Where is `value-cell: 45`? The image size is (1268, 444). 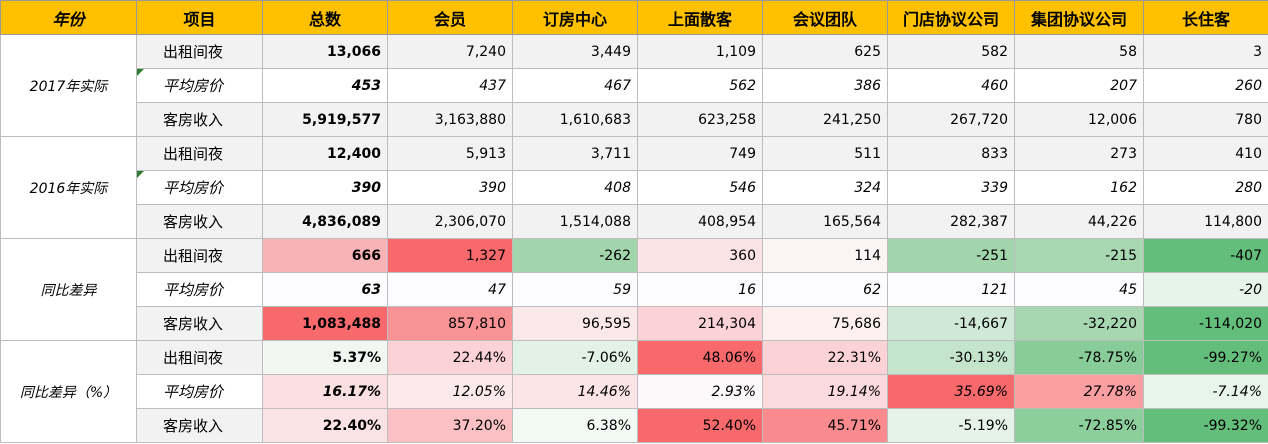
value-cell: 45 is located at coordinates (1079, 289).